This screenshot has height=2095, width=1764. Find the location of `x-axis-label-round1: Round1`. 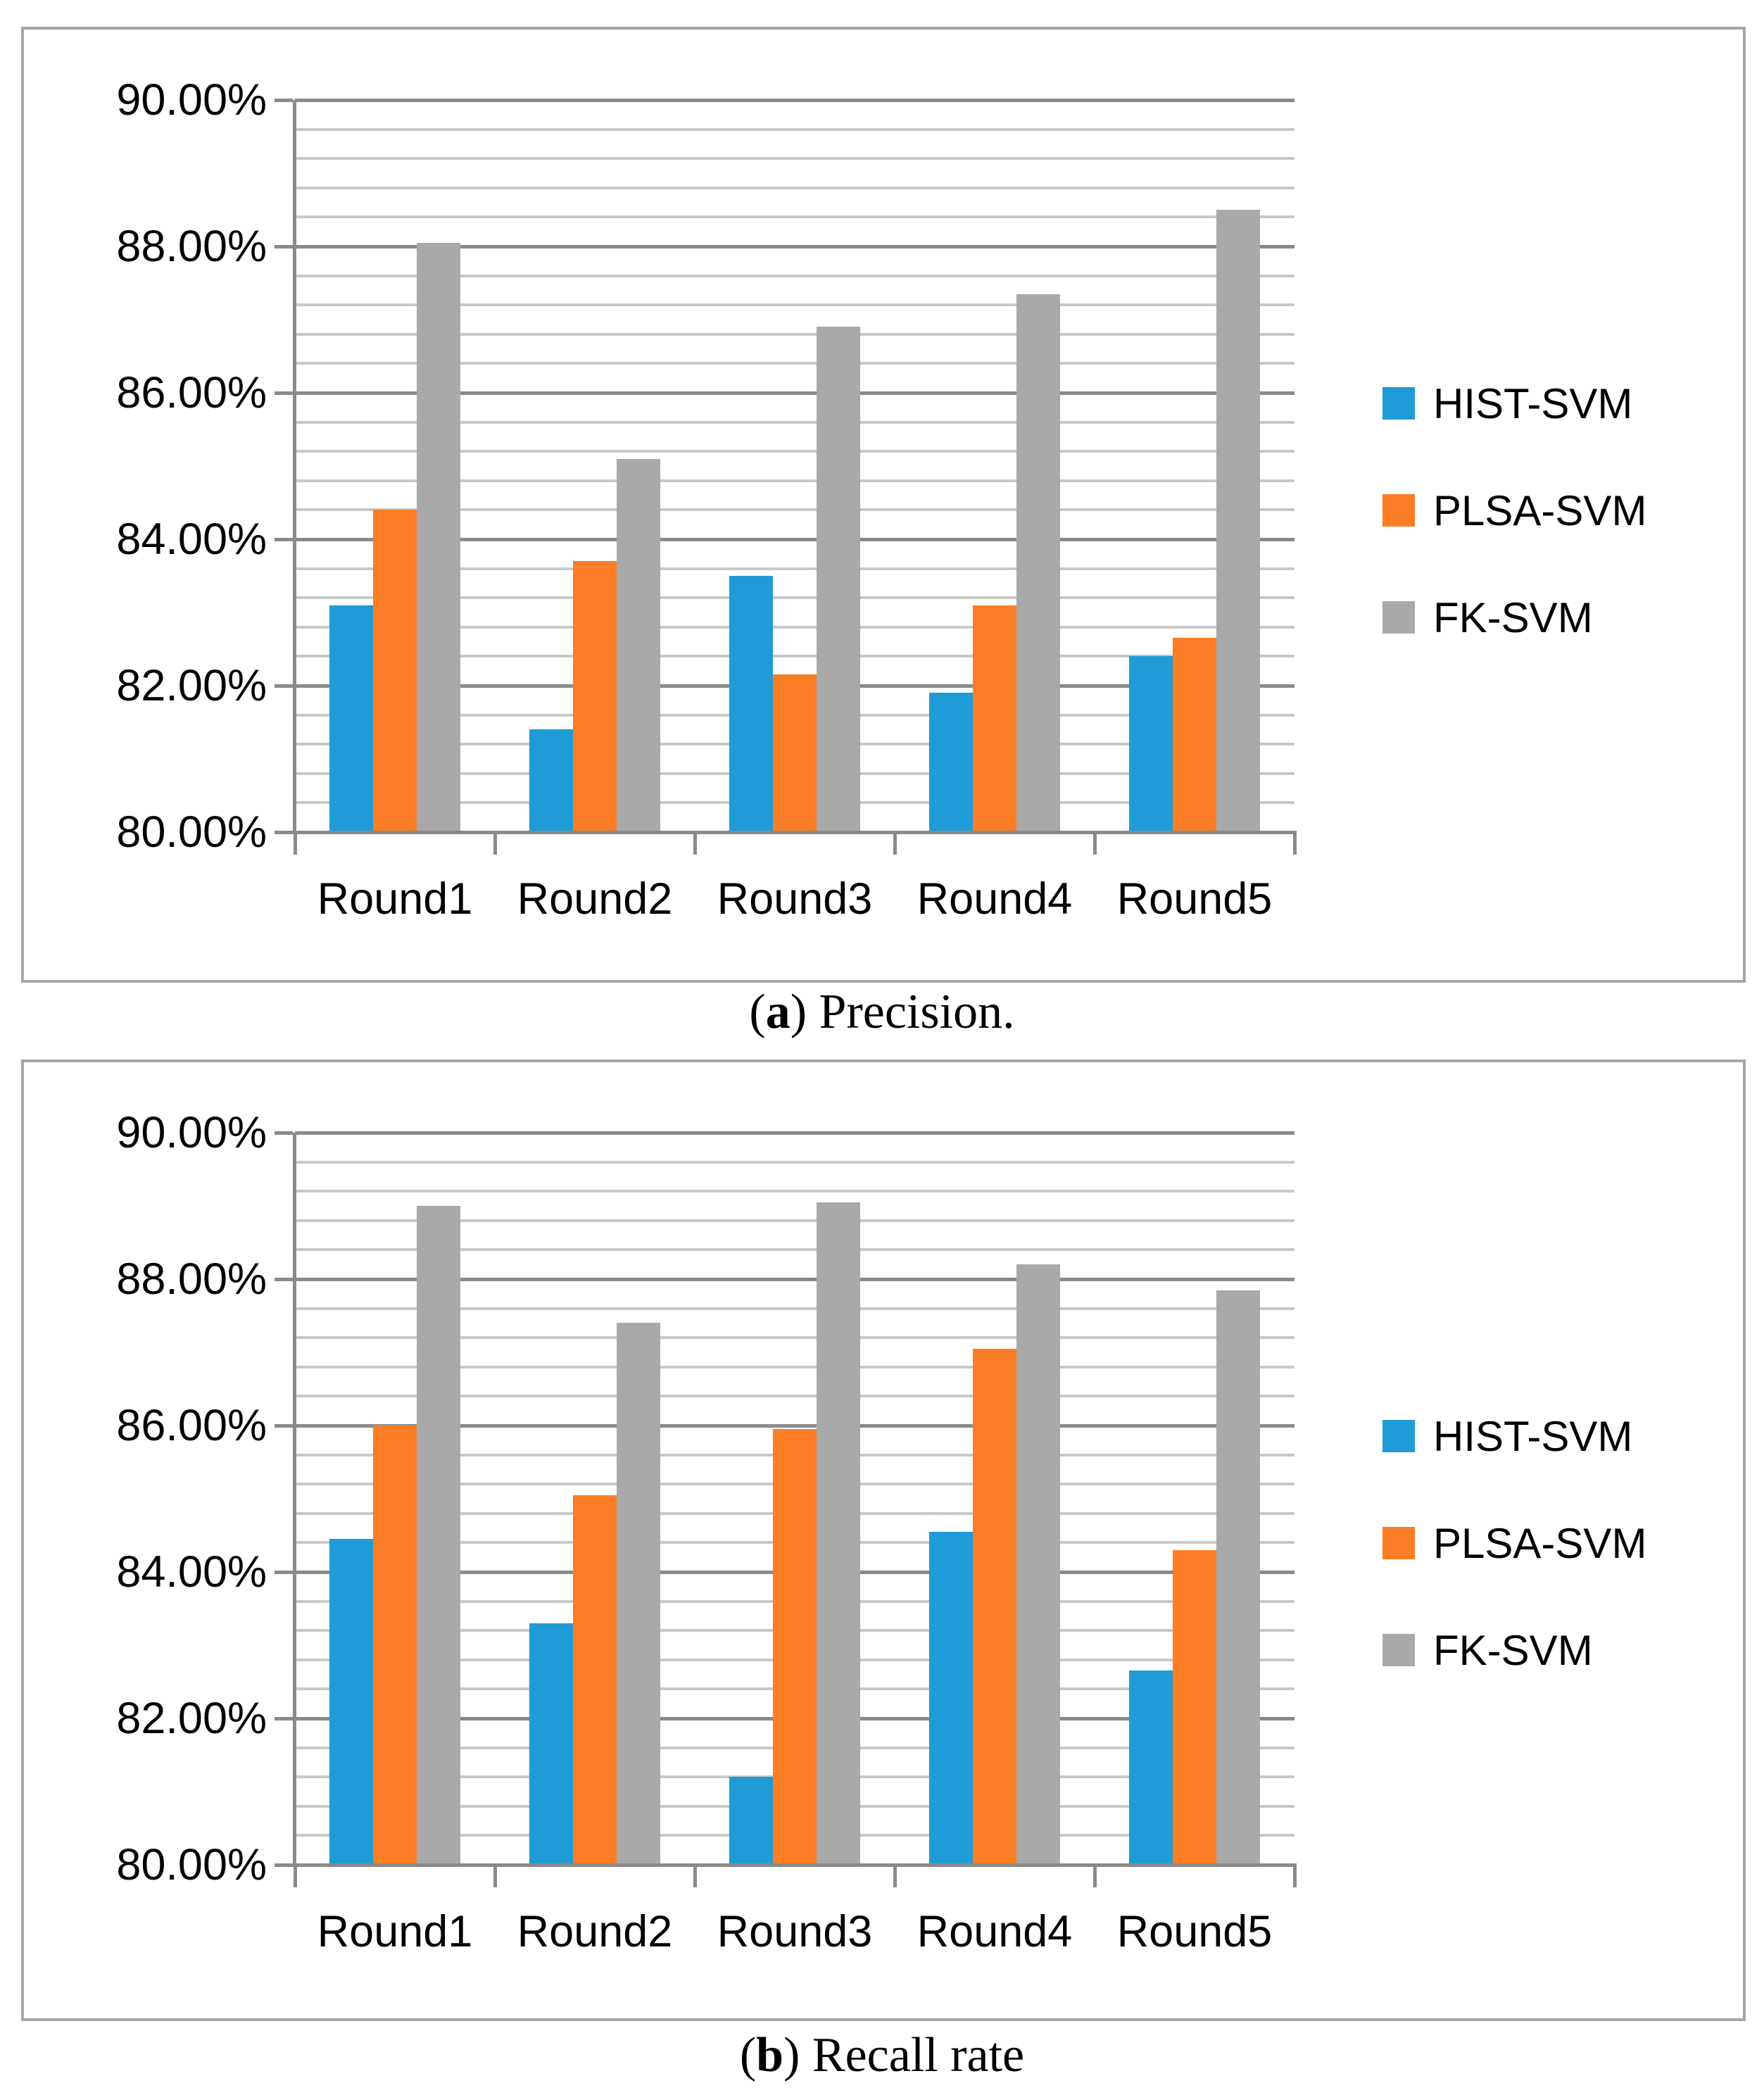

x-axis-label-round1: Round1 is located at coordinates (395, 1932).